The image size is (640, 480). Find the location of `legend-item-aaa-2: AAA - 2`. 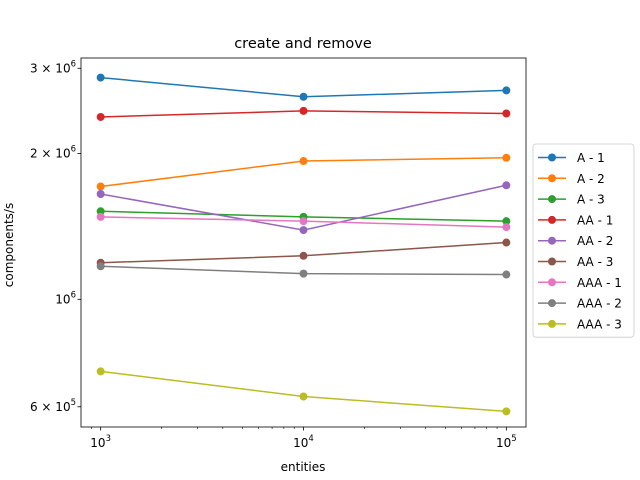

legend-item-aaa-2: AAA - 2 is located at coordinates (580, 304).